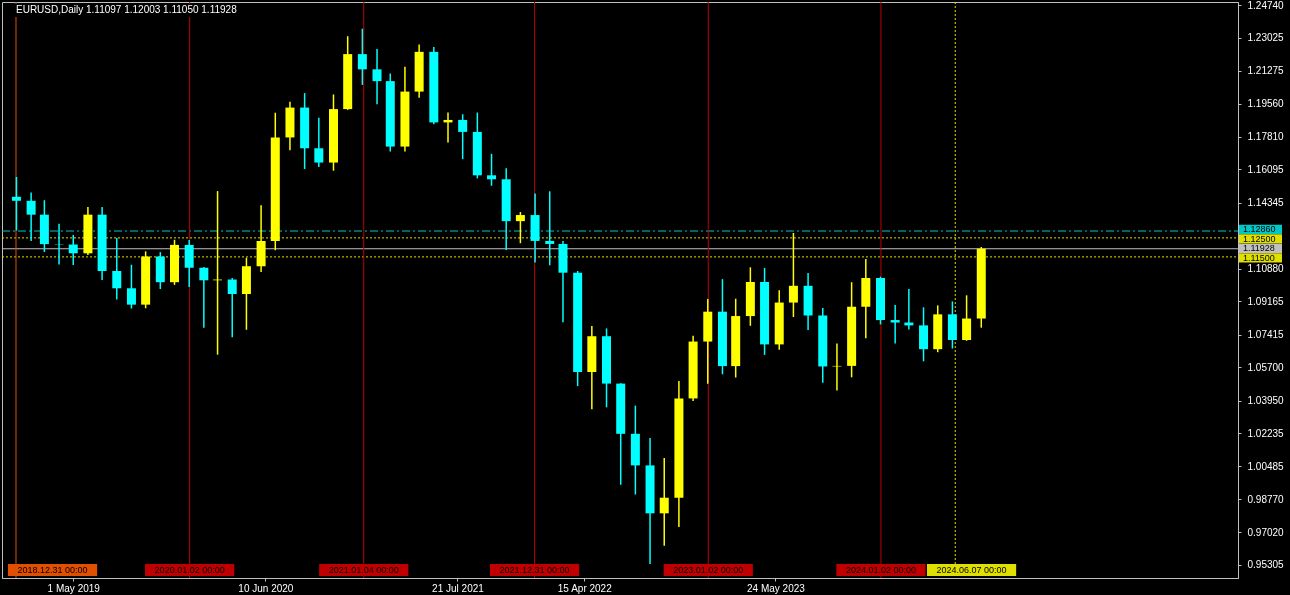  What do you see at coordinates (1266, 466) in the screenshot?
I see `y-tick-label: 1.00485` at bounding box center [1266, 466].